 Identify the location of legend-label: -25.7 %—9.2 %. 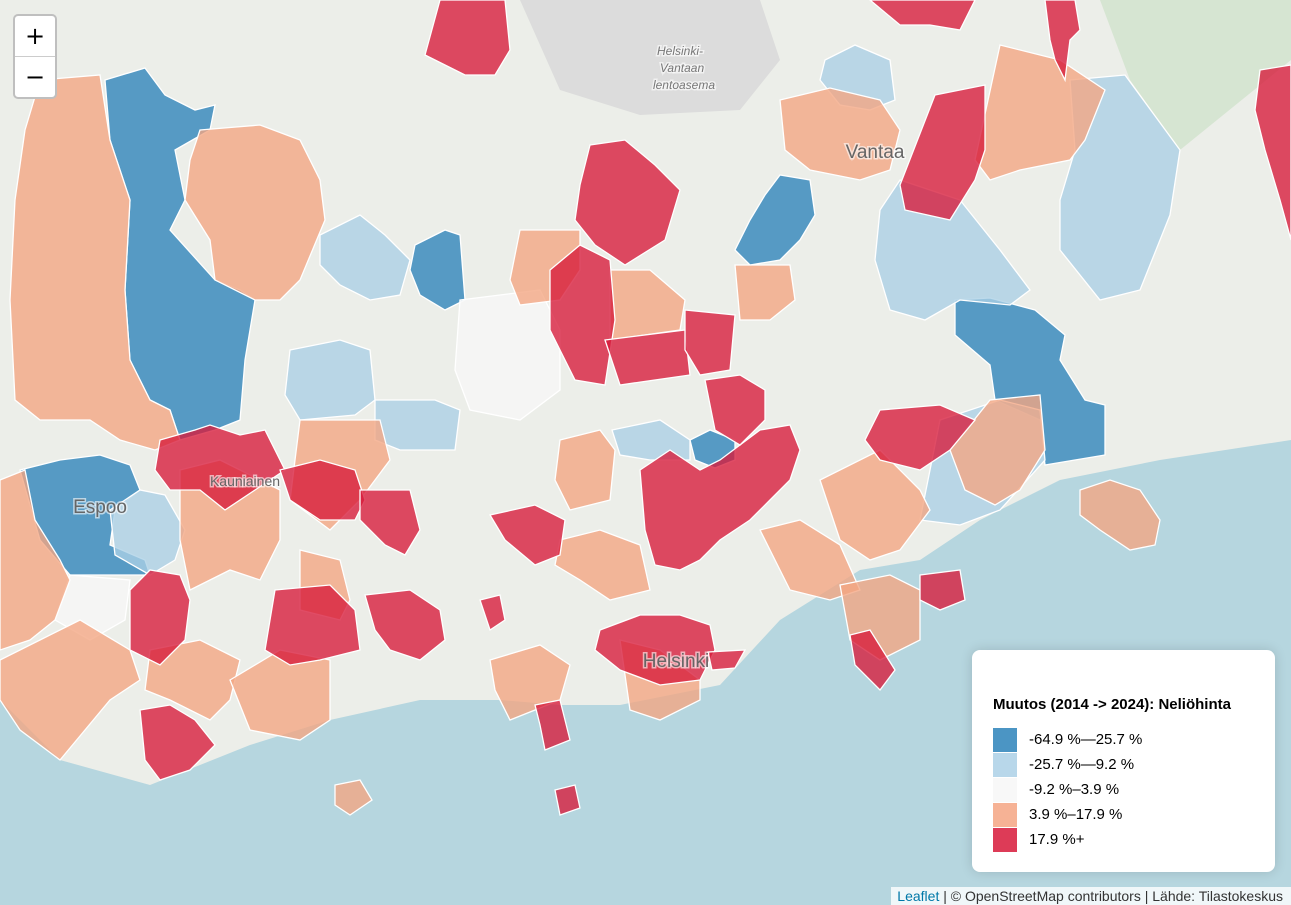
(1082, 764).